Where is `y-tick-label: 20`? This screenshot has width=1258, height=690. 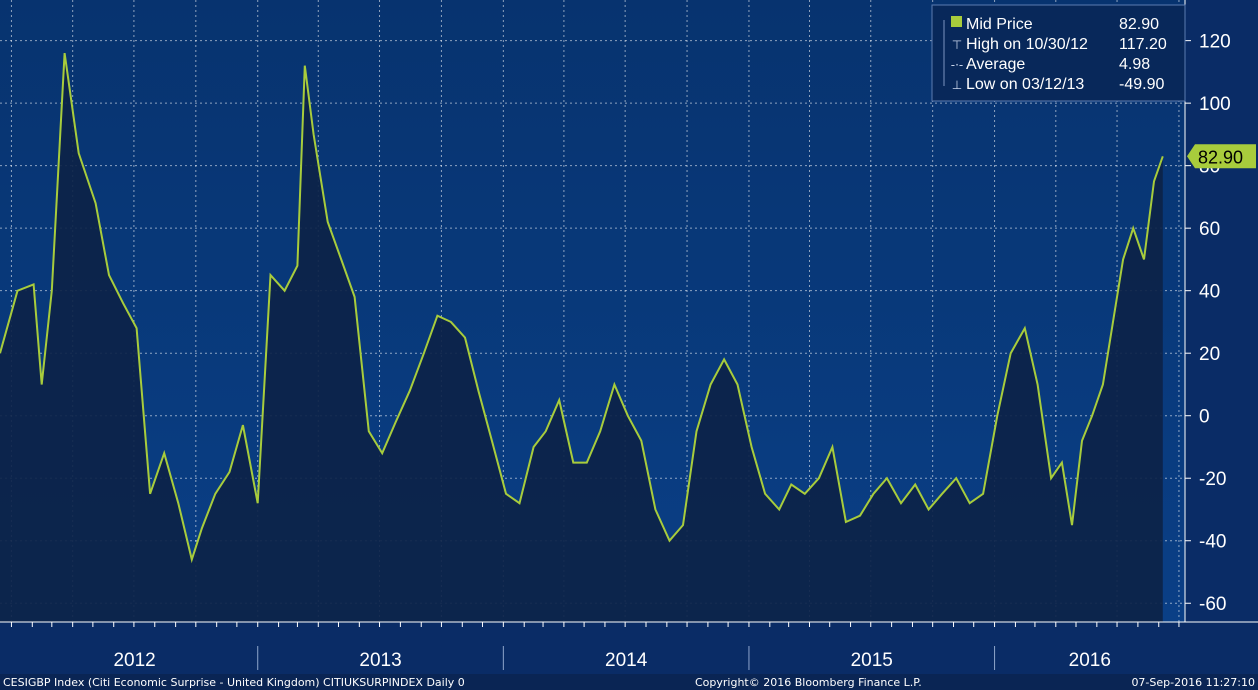
y-tick-label: 20 is located at coordinates (1209, 354).